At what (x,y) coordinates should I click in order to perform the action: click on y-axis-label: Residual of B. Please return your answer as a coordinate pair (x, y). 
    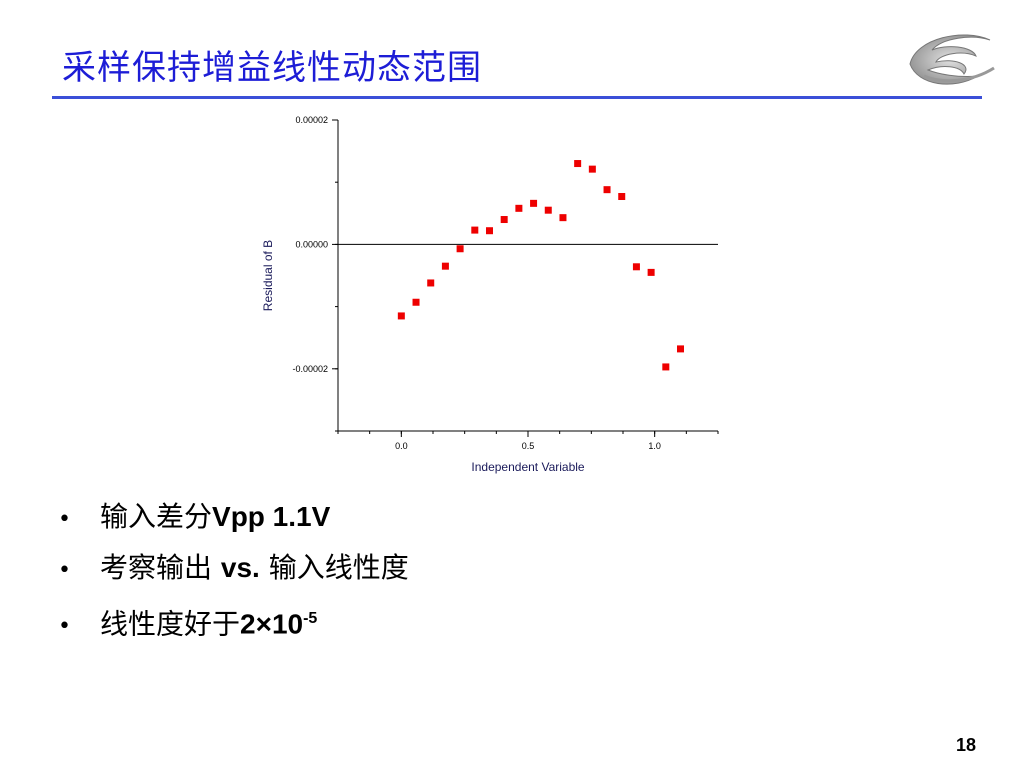
    Looking at the image, I should click on (268, 275).